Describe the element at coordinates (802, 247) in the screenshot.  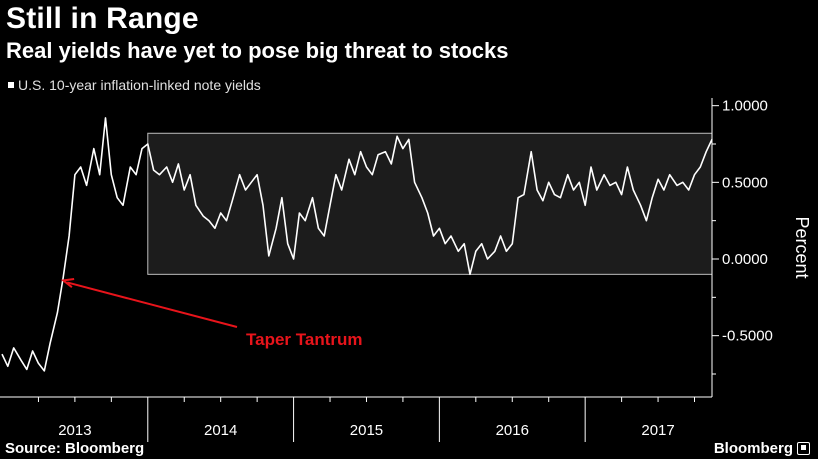
I see `y-axis-label: Percent` at that location.